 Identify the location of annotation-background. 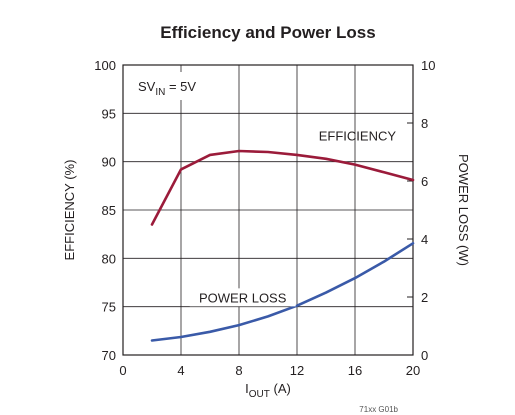
(172, 86).